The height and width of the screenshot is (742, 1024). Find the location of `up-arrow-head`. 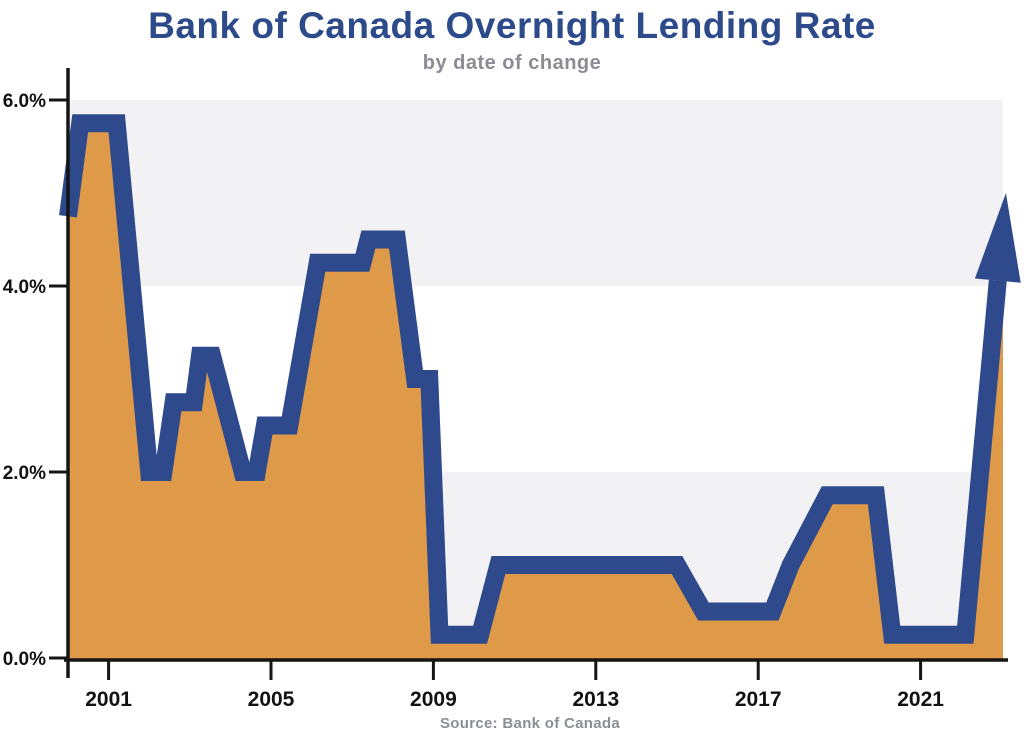

up-arrow-head is located at coordinates (997, 238).